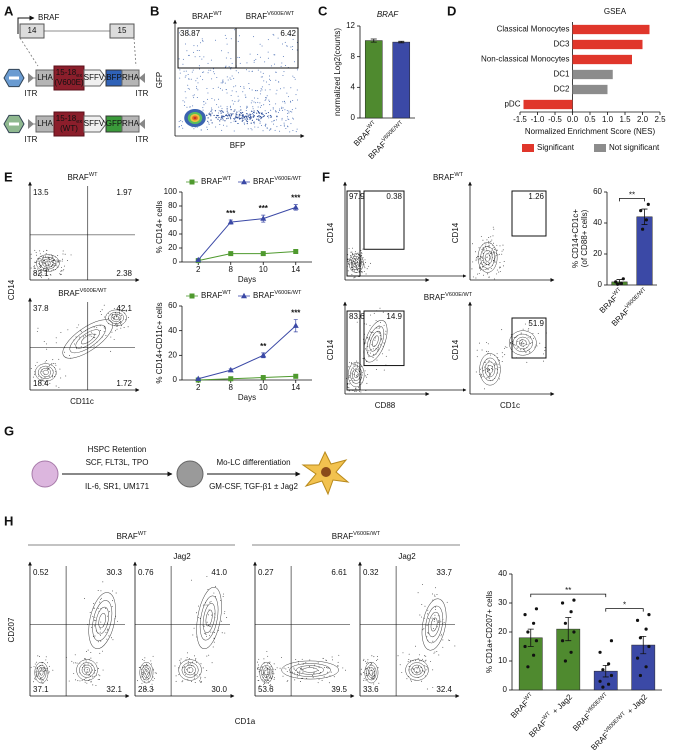 The height and width of the screenshot is (750, 675). I want to click on error-bar, so click(401, 42).